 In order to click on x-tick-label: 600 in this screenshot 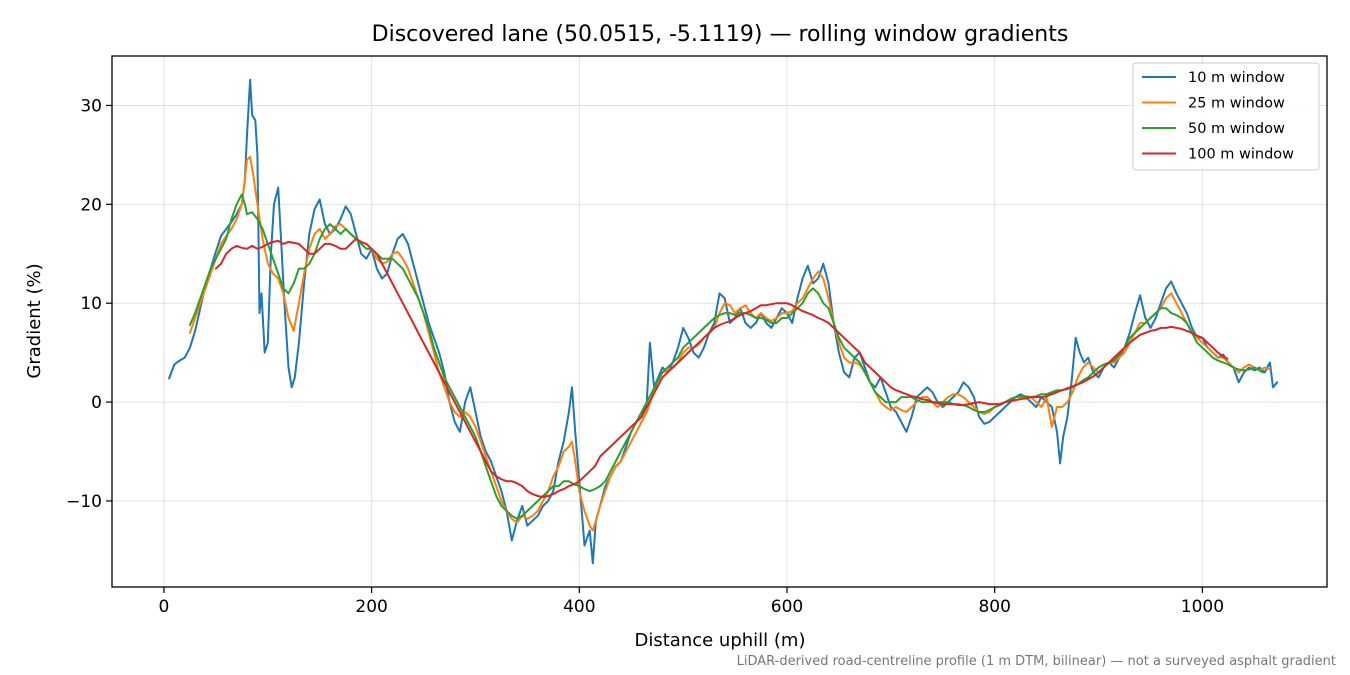, I will do `click(787, 607)`.